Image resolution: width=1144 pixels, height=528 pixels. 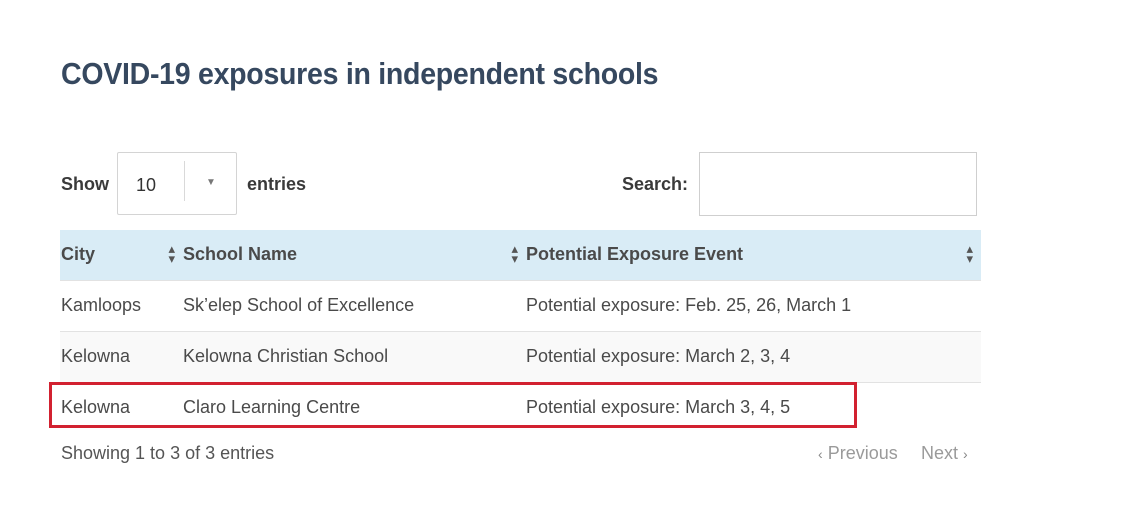 I want to click on cell-exposure-event: Potential exposure: Feb. 25, 26, March 1, so click(x=753, y=305).